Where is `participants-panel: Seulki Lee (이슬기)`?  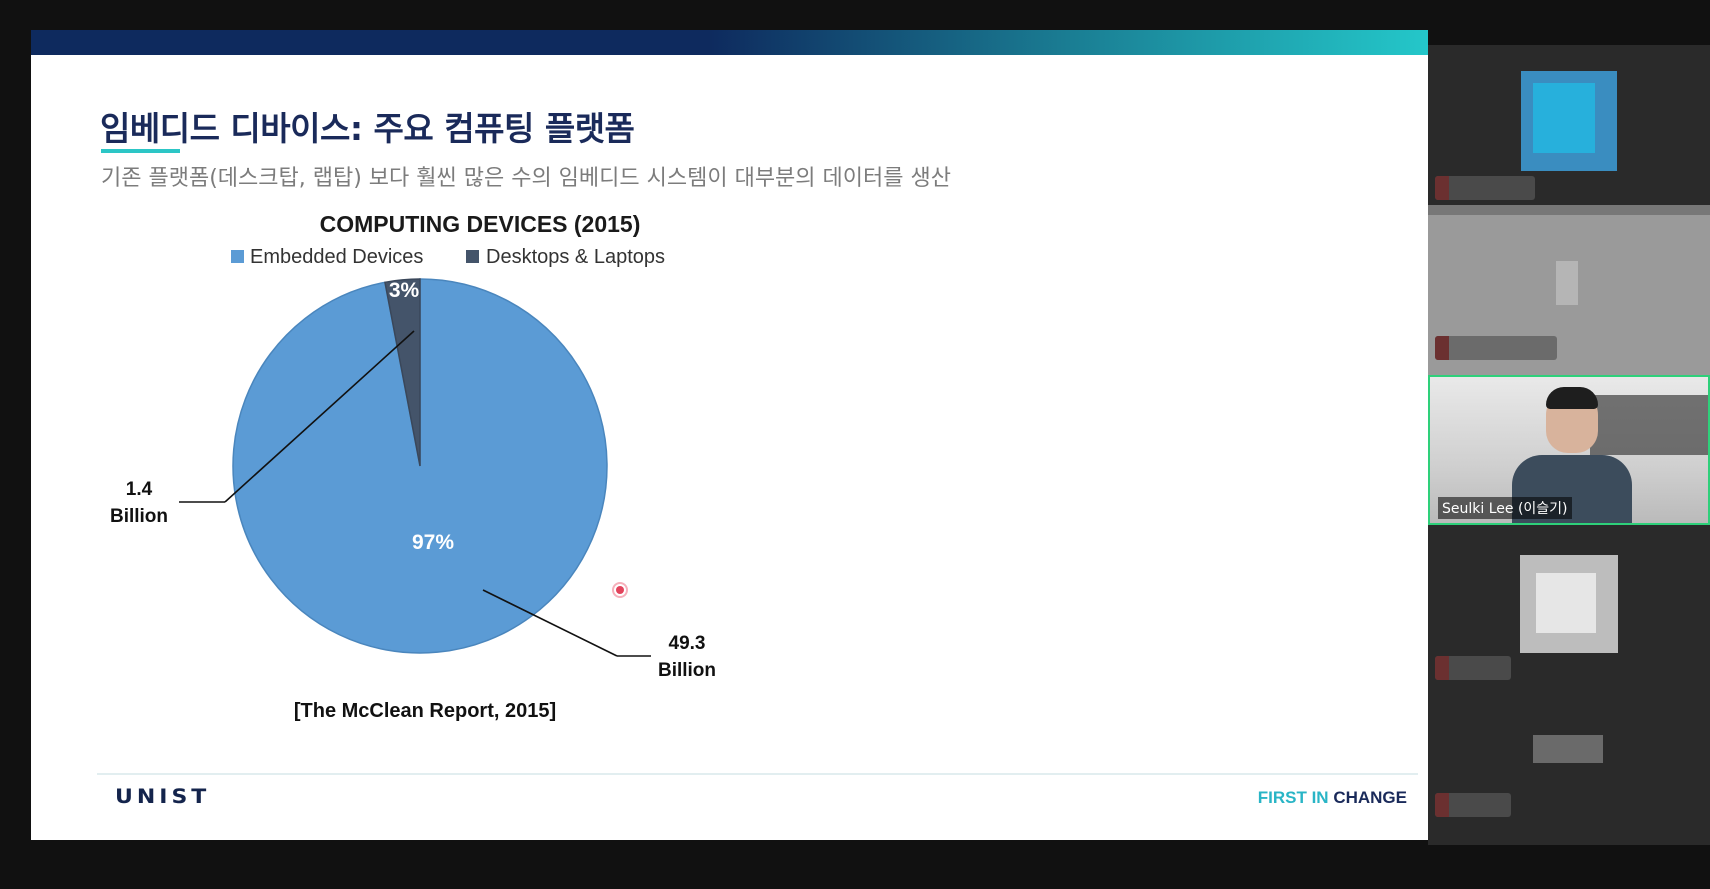
participants-panel: Seulki Lee (이슬기) is located at coordinates (1569, 445).